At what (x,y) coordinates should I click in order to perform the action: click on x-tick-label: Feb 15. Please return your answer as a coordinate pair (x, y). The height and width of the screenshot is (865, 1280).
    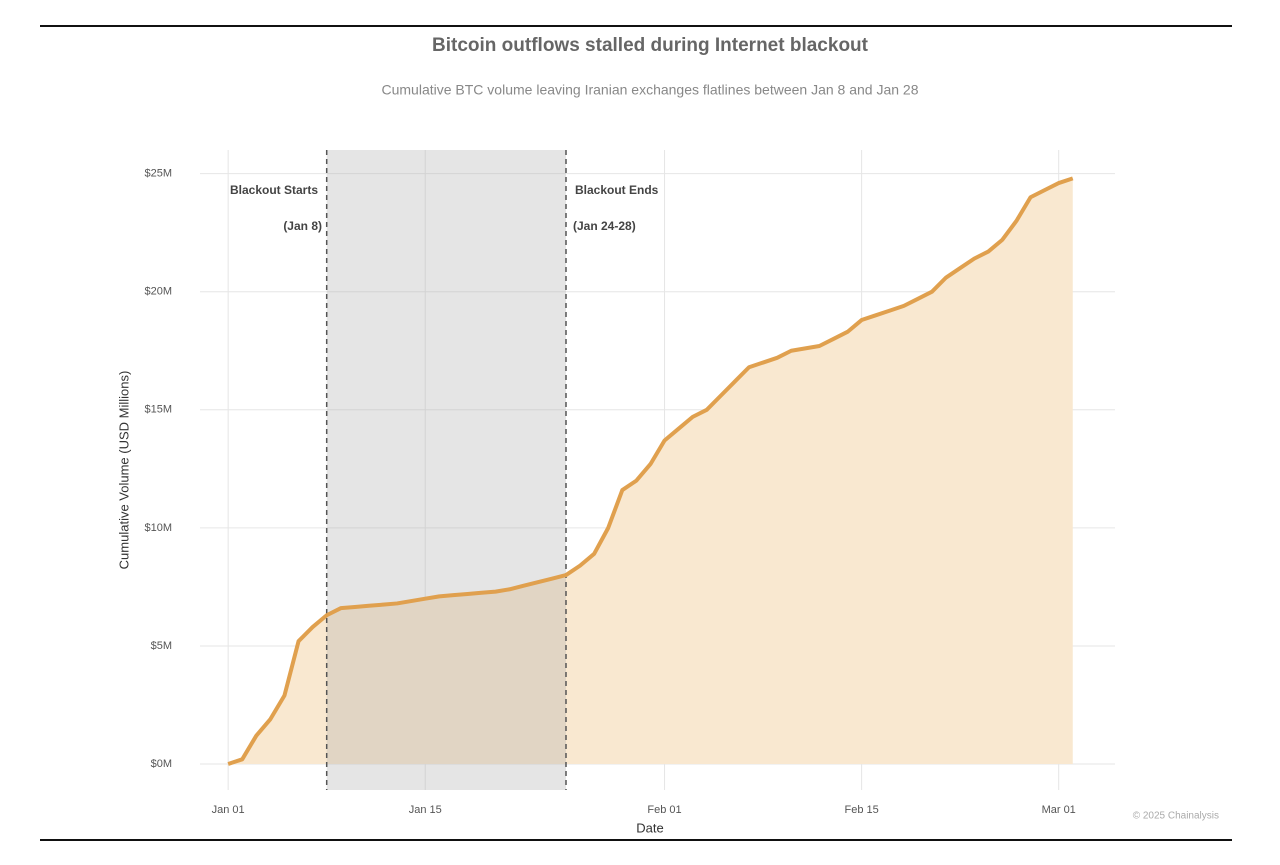
    Looking at the image, I should click on (861, 810).